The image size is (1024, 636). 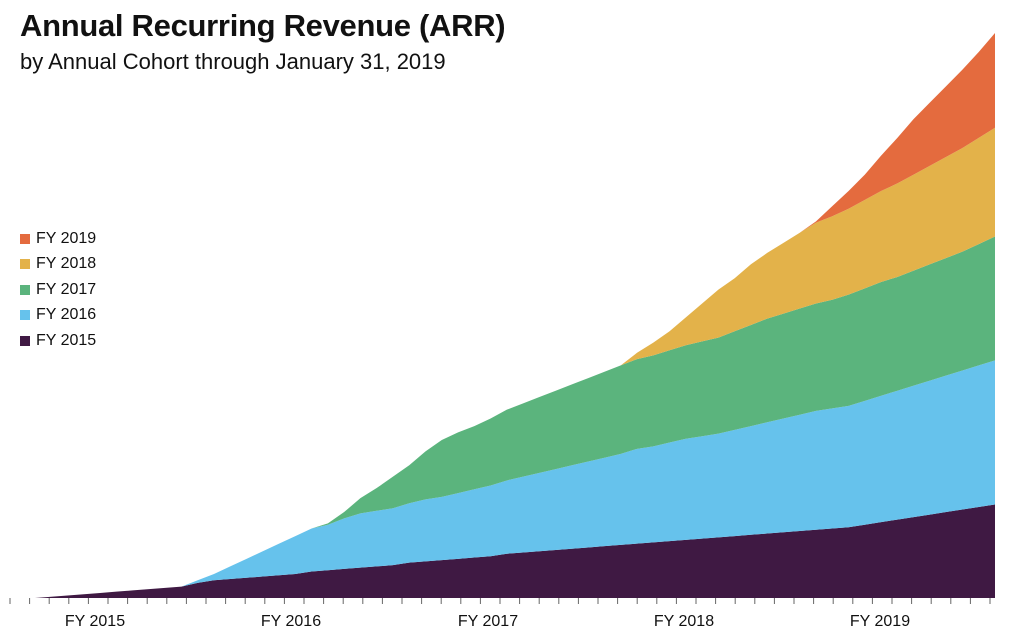 I want to click on legend-item: FY 2016, so click(x=58, y=316).